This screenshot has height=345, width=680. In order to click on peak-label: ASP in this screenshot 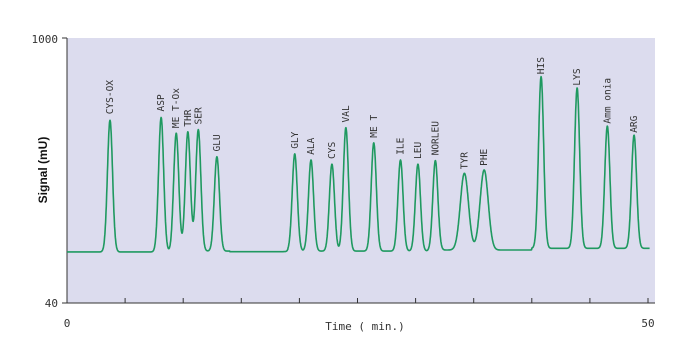, I will do `click(161, 102)`.